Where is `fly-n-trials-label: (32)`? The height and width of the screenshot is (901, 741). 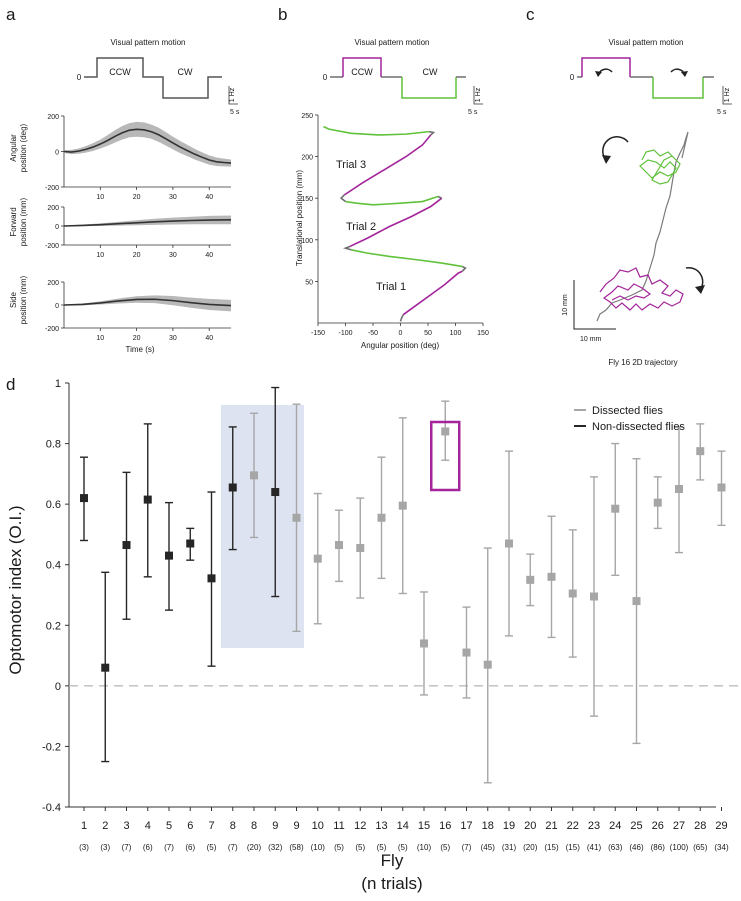
fly-n-trials-label: (32) is located at coordinates (275, 847).